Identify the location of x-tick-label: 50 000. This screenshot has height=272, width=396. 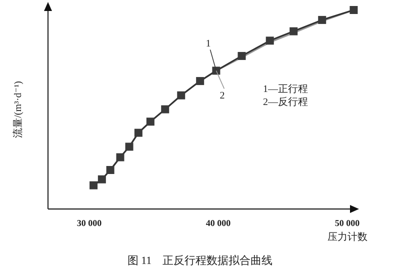
(347, 223).